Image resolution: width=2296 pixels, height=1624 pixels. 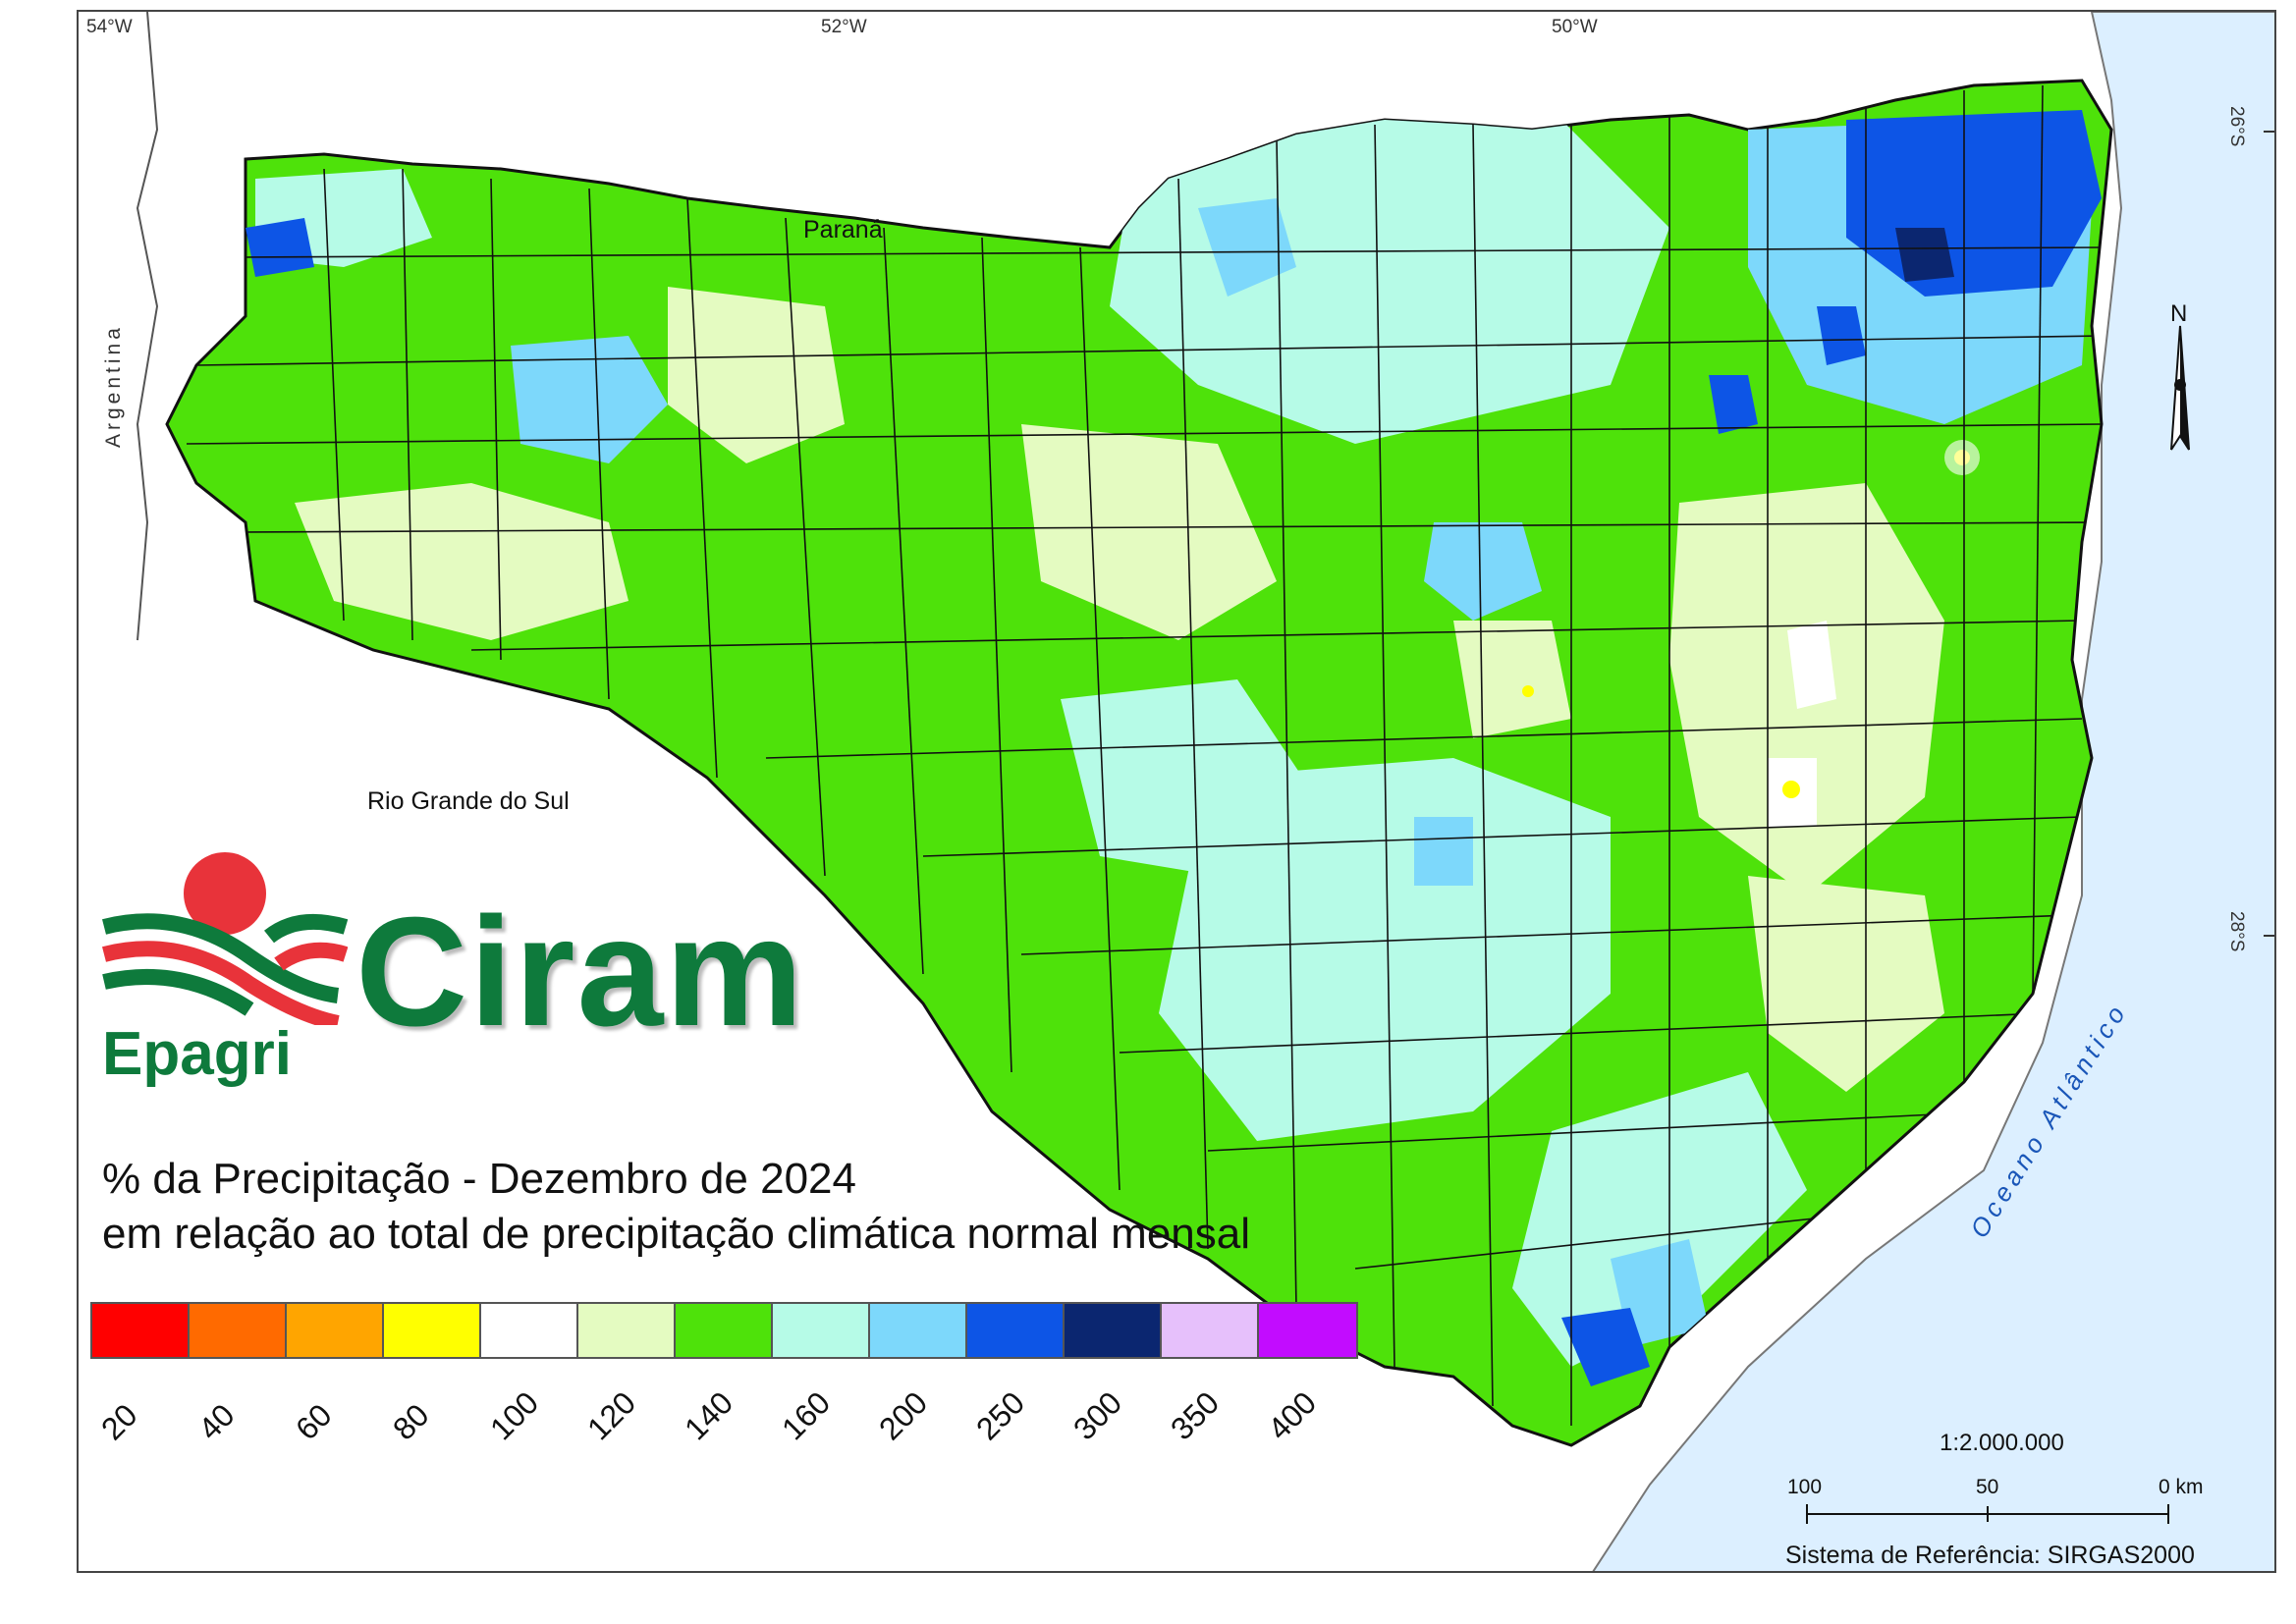 What do you see at coordinates (468, 801) in the screenshot?
I see `rio-grande-do-sul-label: Rio Grande do Sul` at bounding box center [468, 801].